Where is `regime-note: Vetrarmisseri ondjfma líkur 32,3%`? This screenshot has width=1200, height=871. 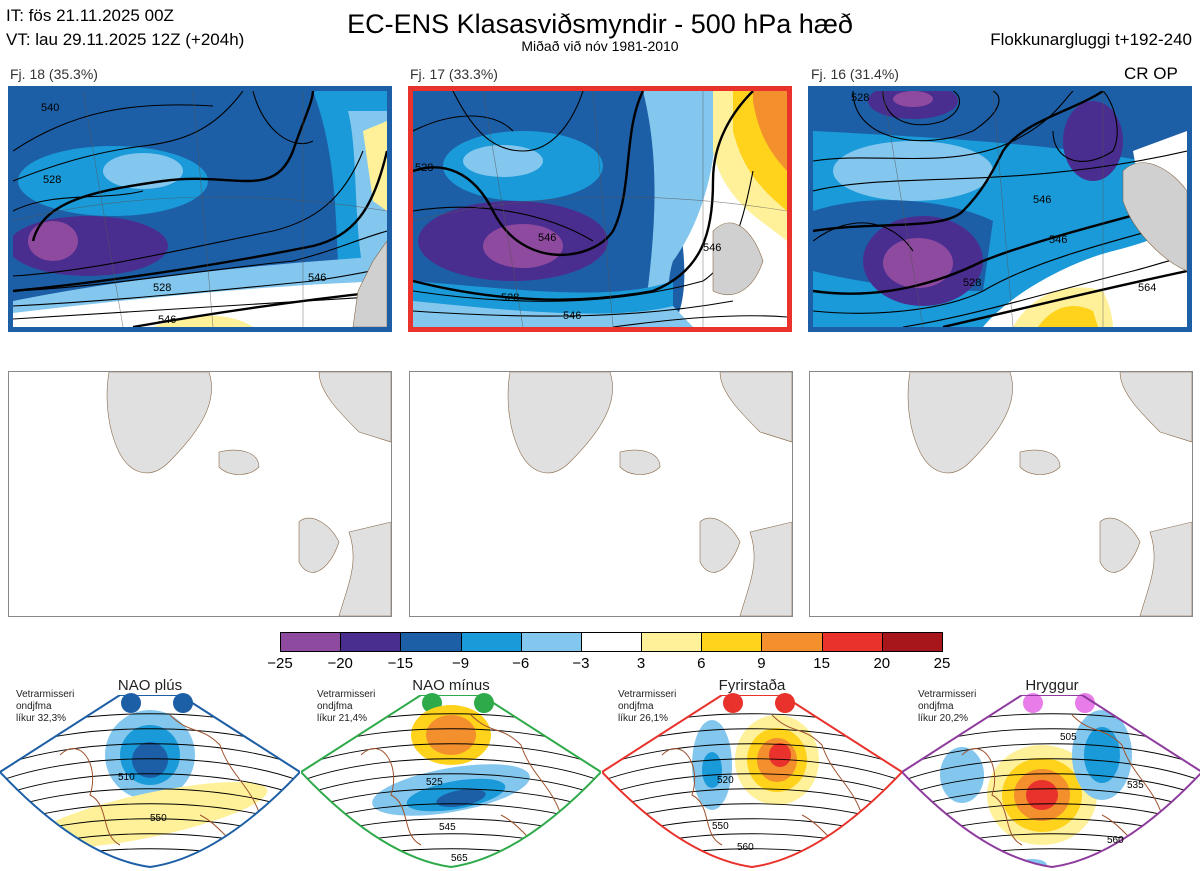
regime-note: Vetrarmisseri ondjfma líkur 32,3% is located at coordinates (45, 707).